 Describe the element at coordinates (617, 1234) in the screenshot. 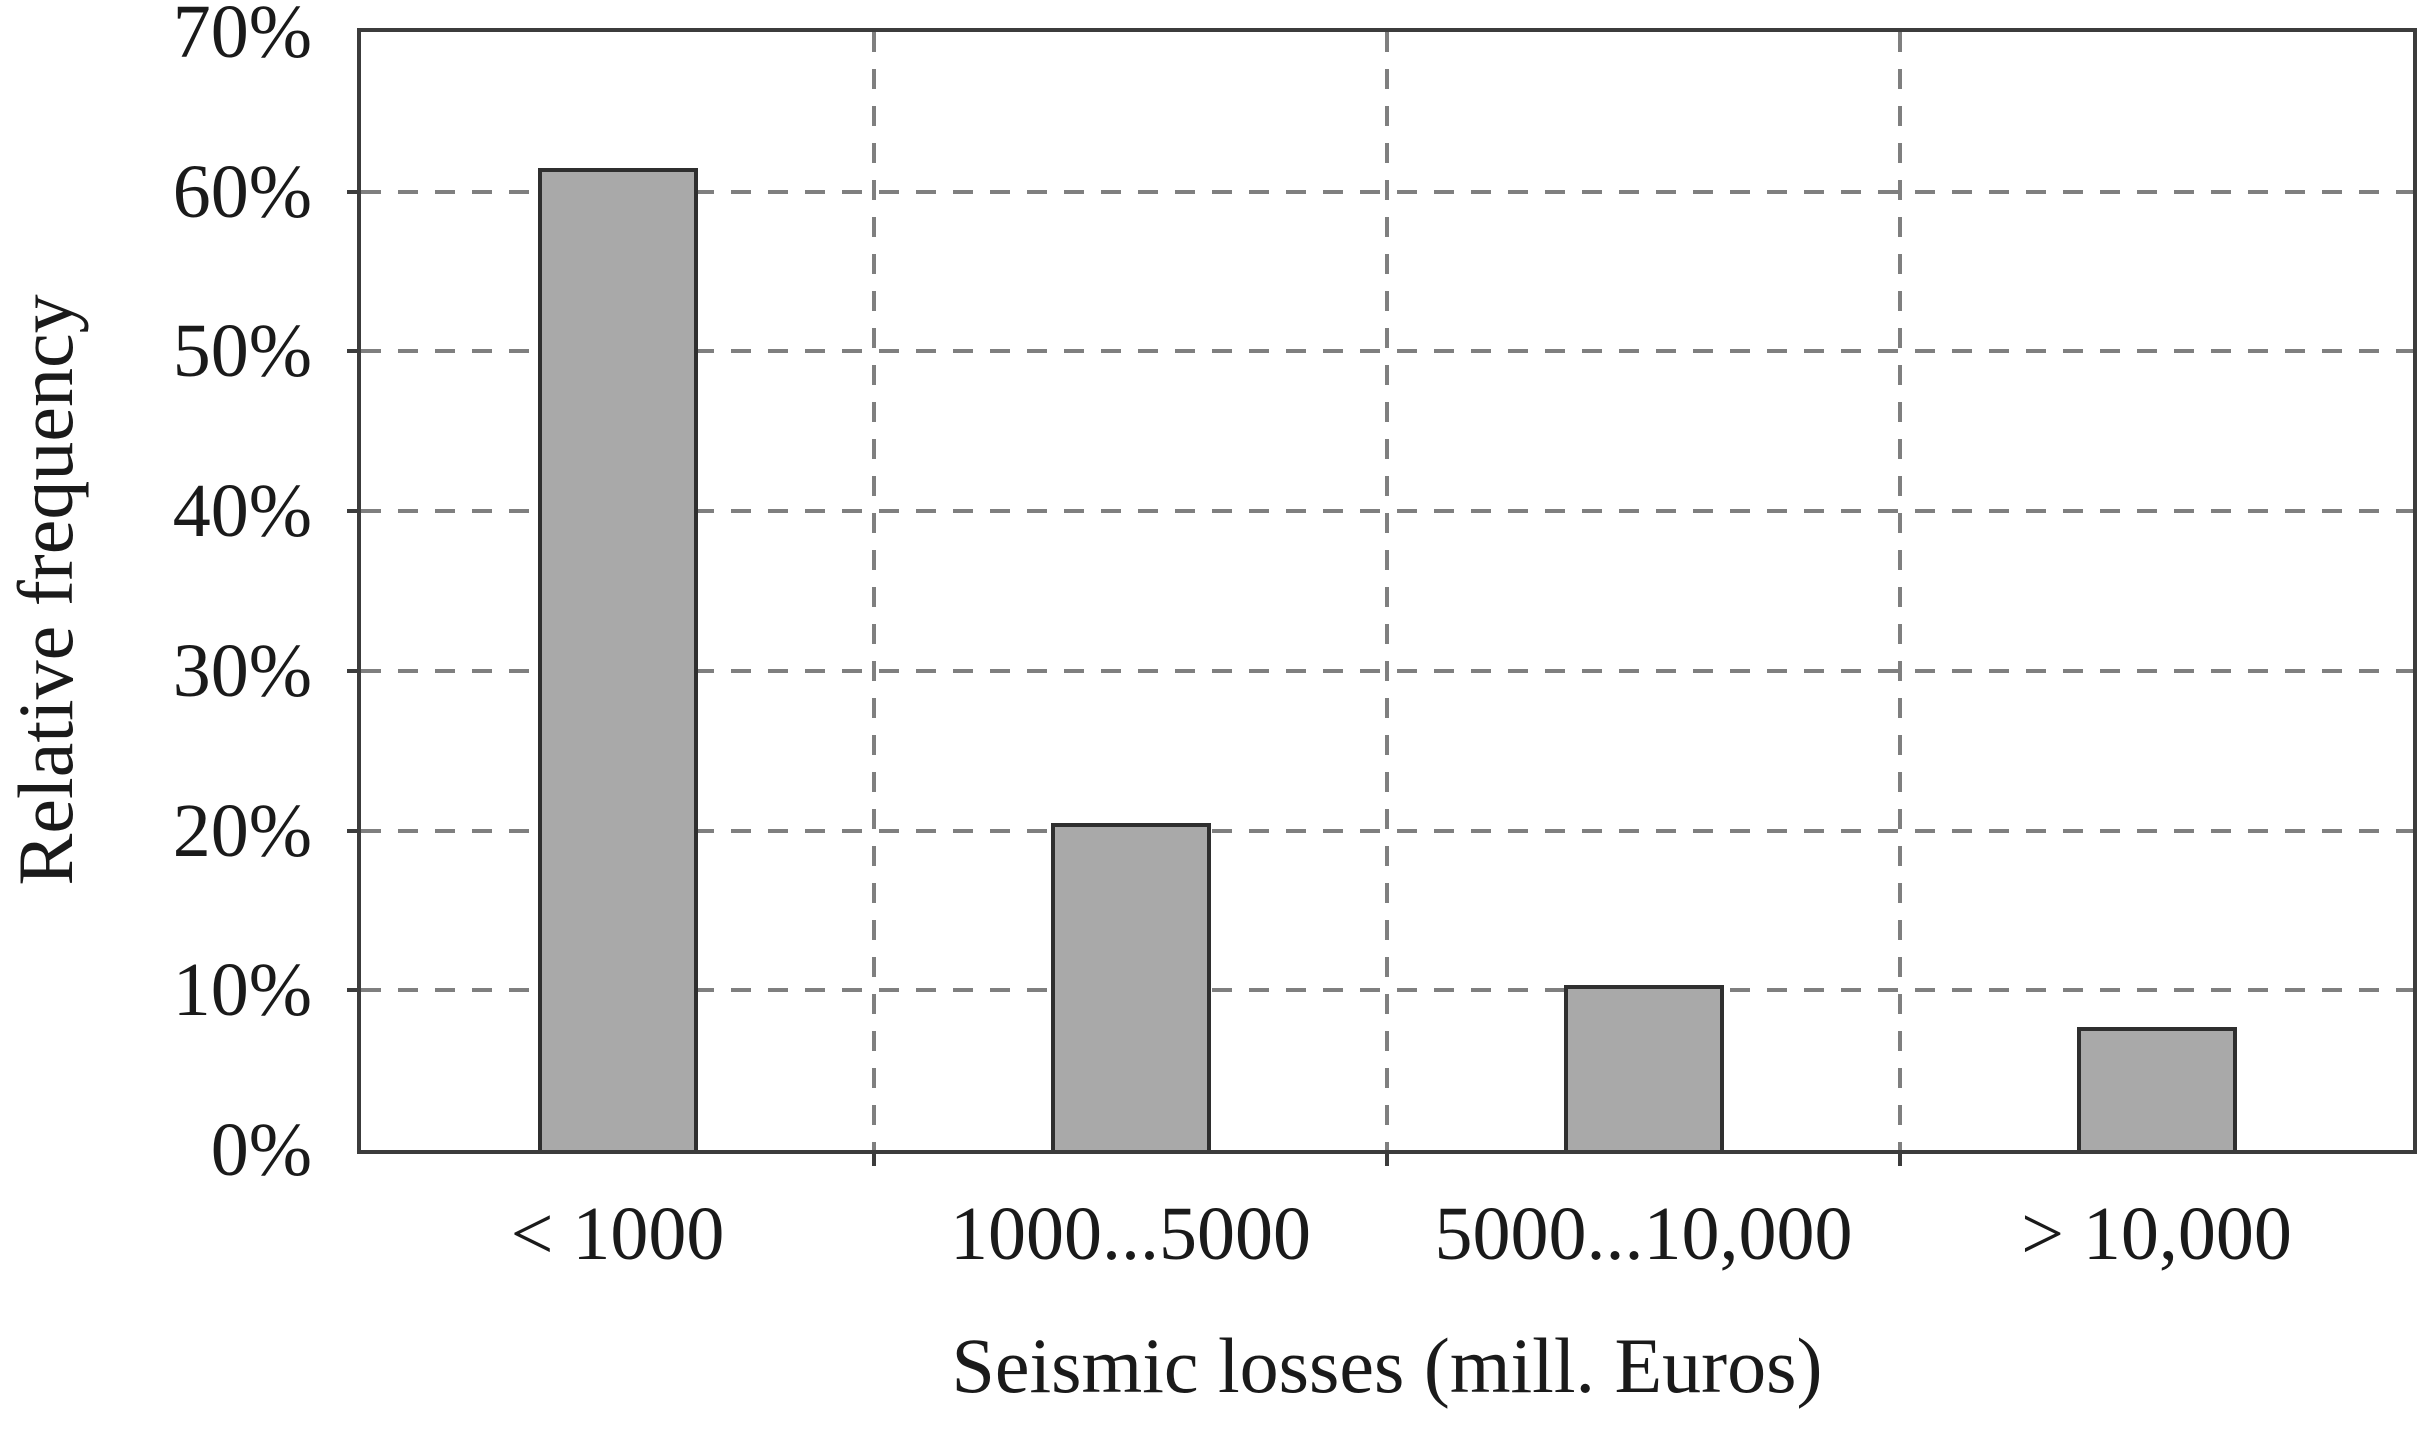

I see `x-tick-label: < 1000` at that location.